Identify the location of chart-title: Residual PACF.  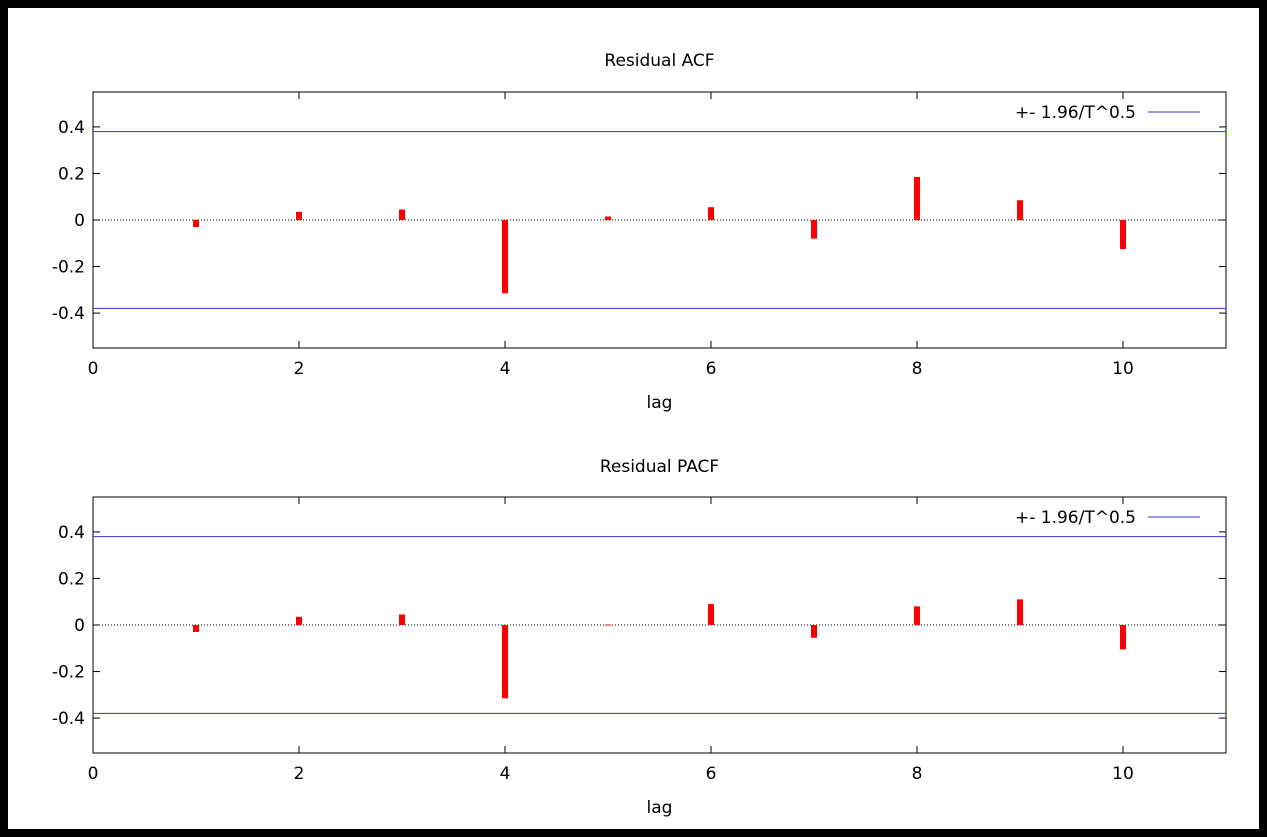
(659, 467).